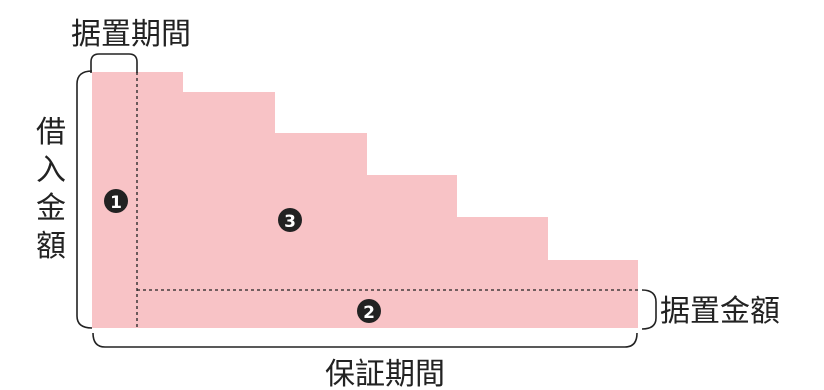 Image resolution: width=824 pixels, height=390 pixels. I want to click on marker-3-number: 3, so click(290, 222).